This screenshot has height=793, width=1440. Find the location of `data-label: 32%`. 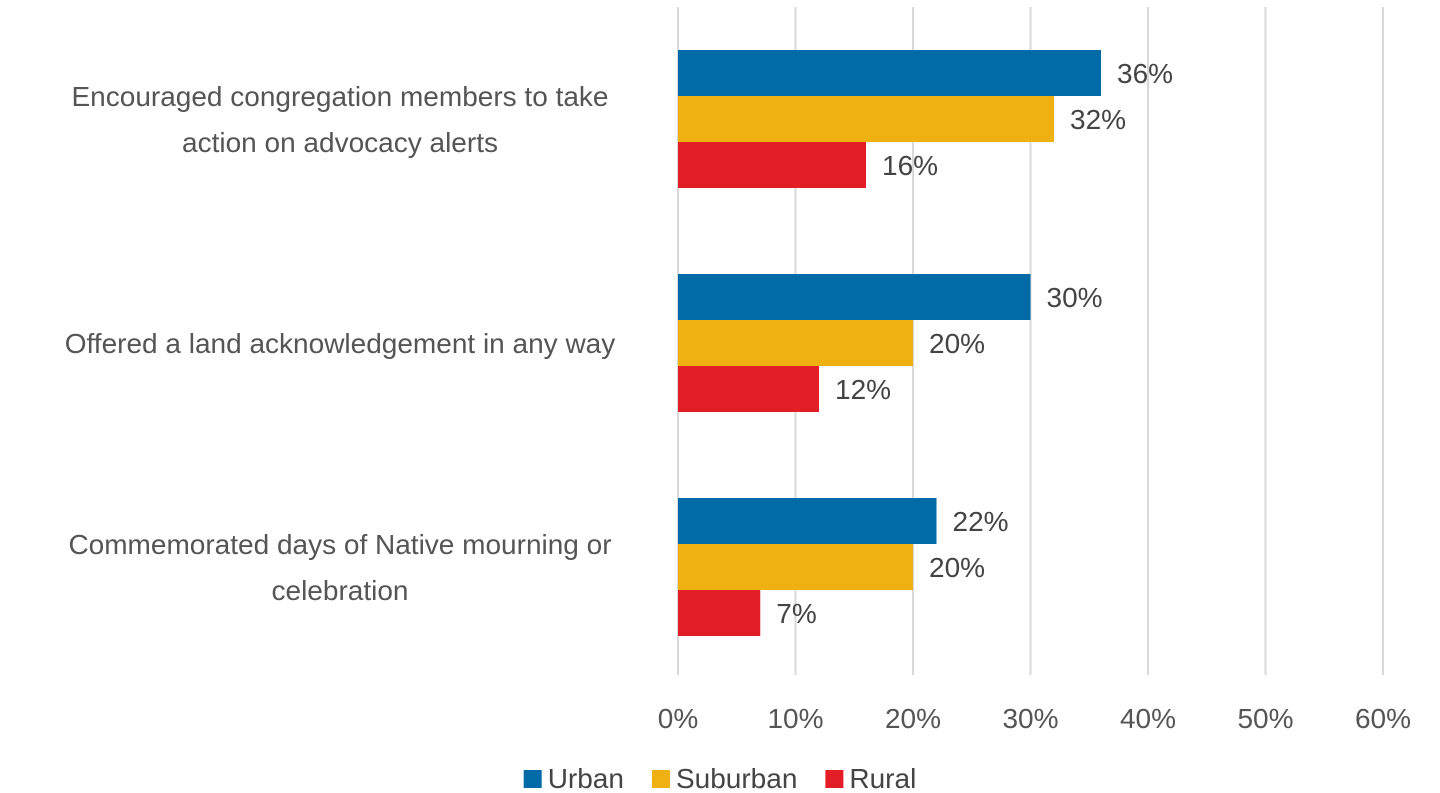

data-label: 32% is located at coordinates (1098, 119).